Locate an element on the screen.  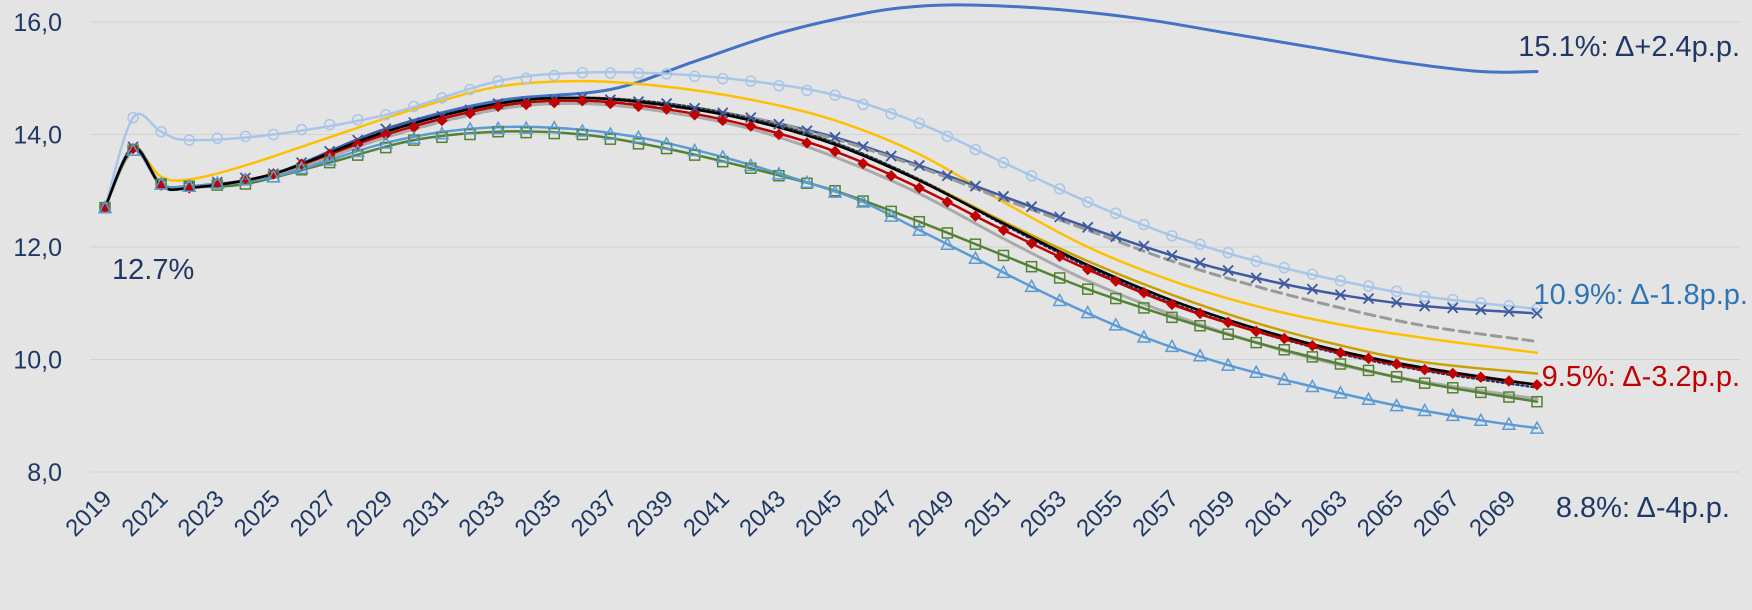
x-tick-label: 2041 is located at coordinates (706, 513).